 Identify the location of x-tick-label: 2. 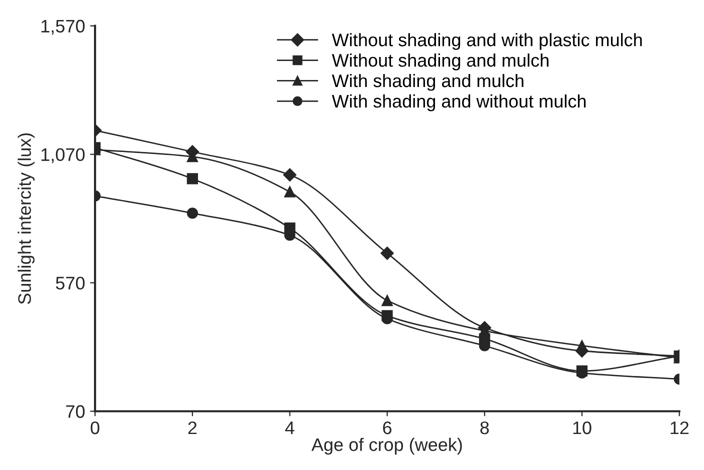
(192, 427).